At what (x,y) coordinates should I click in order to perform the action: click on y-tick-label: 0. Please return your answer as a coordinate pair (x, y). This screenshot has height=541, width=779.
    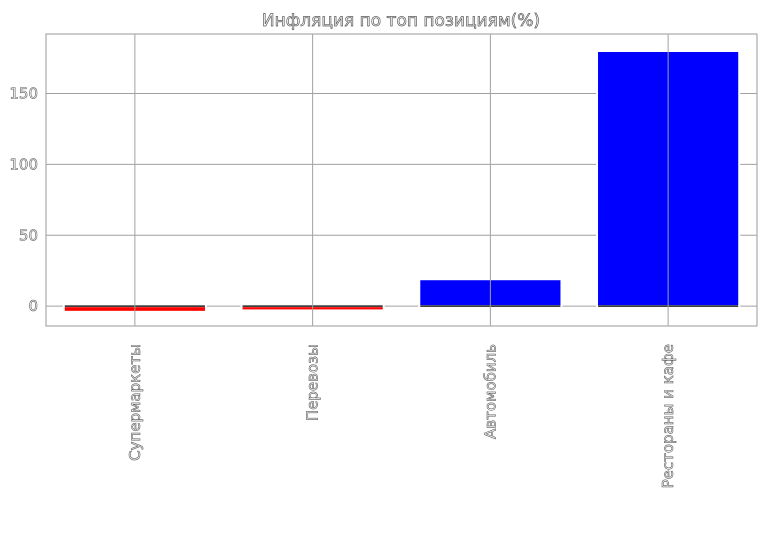
    Looking at the image, I should click on (33, 306).